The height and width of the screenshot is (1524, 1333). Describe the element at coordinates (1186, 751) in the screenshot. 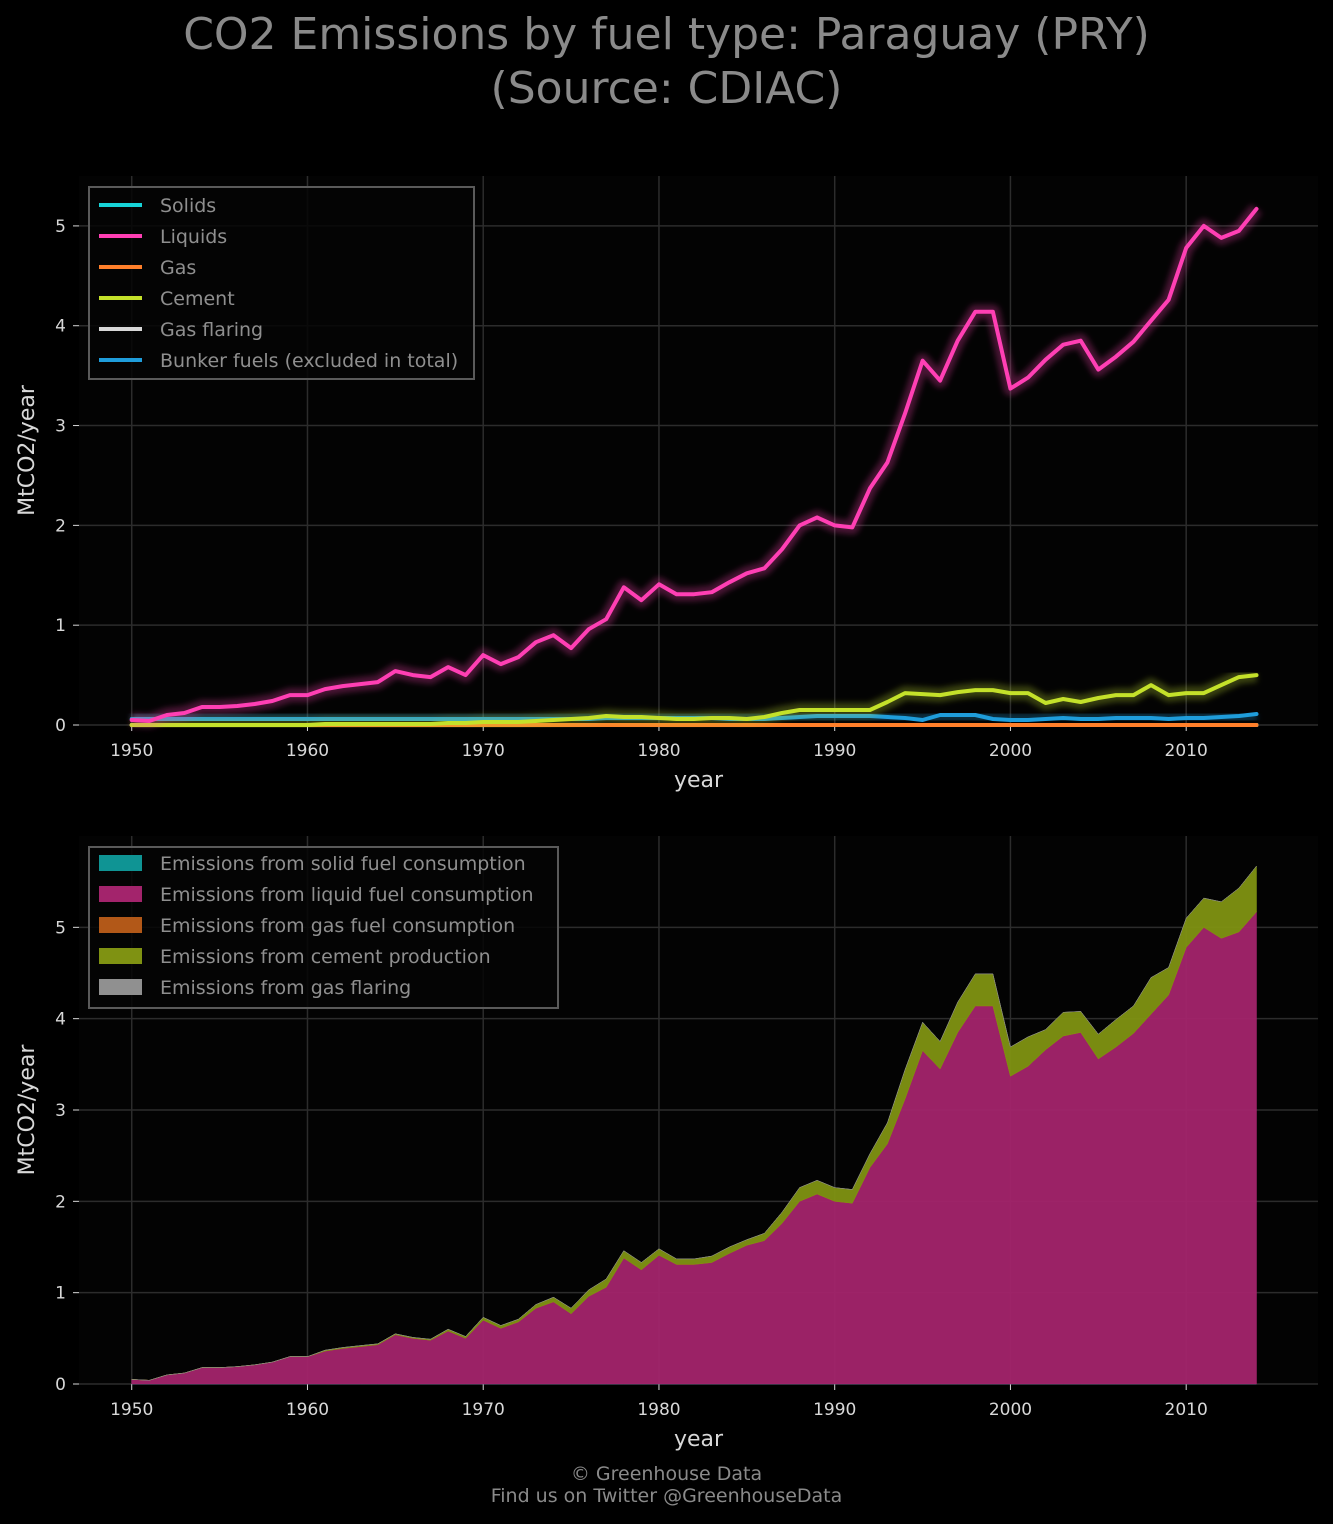

I see `top-xtick-label: 2010` at that location.